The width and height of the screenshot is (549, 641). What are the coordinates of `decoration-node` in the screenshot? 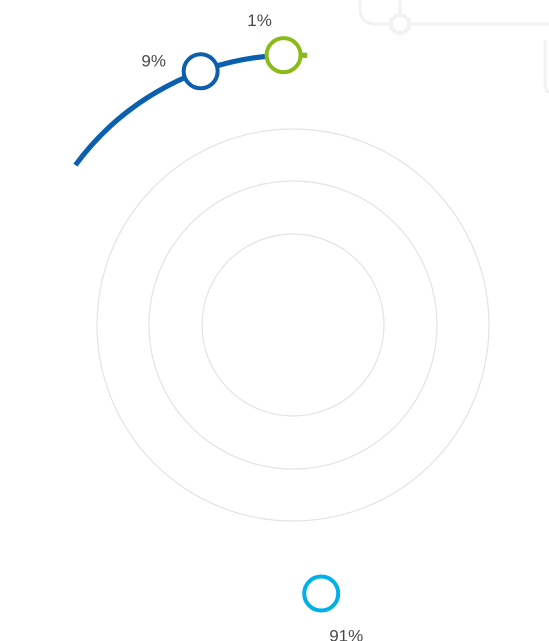 It's located at (400, 24).